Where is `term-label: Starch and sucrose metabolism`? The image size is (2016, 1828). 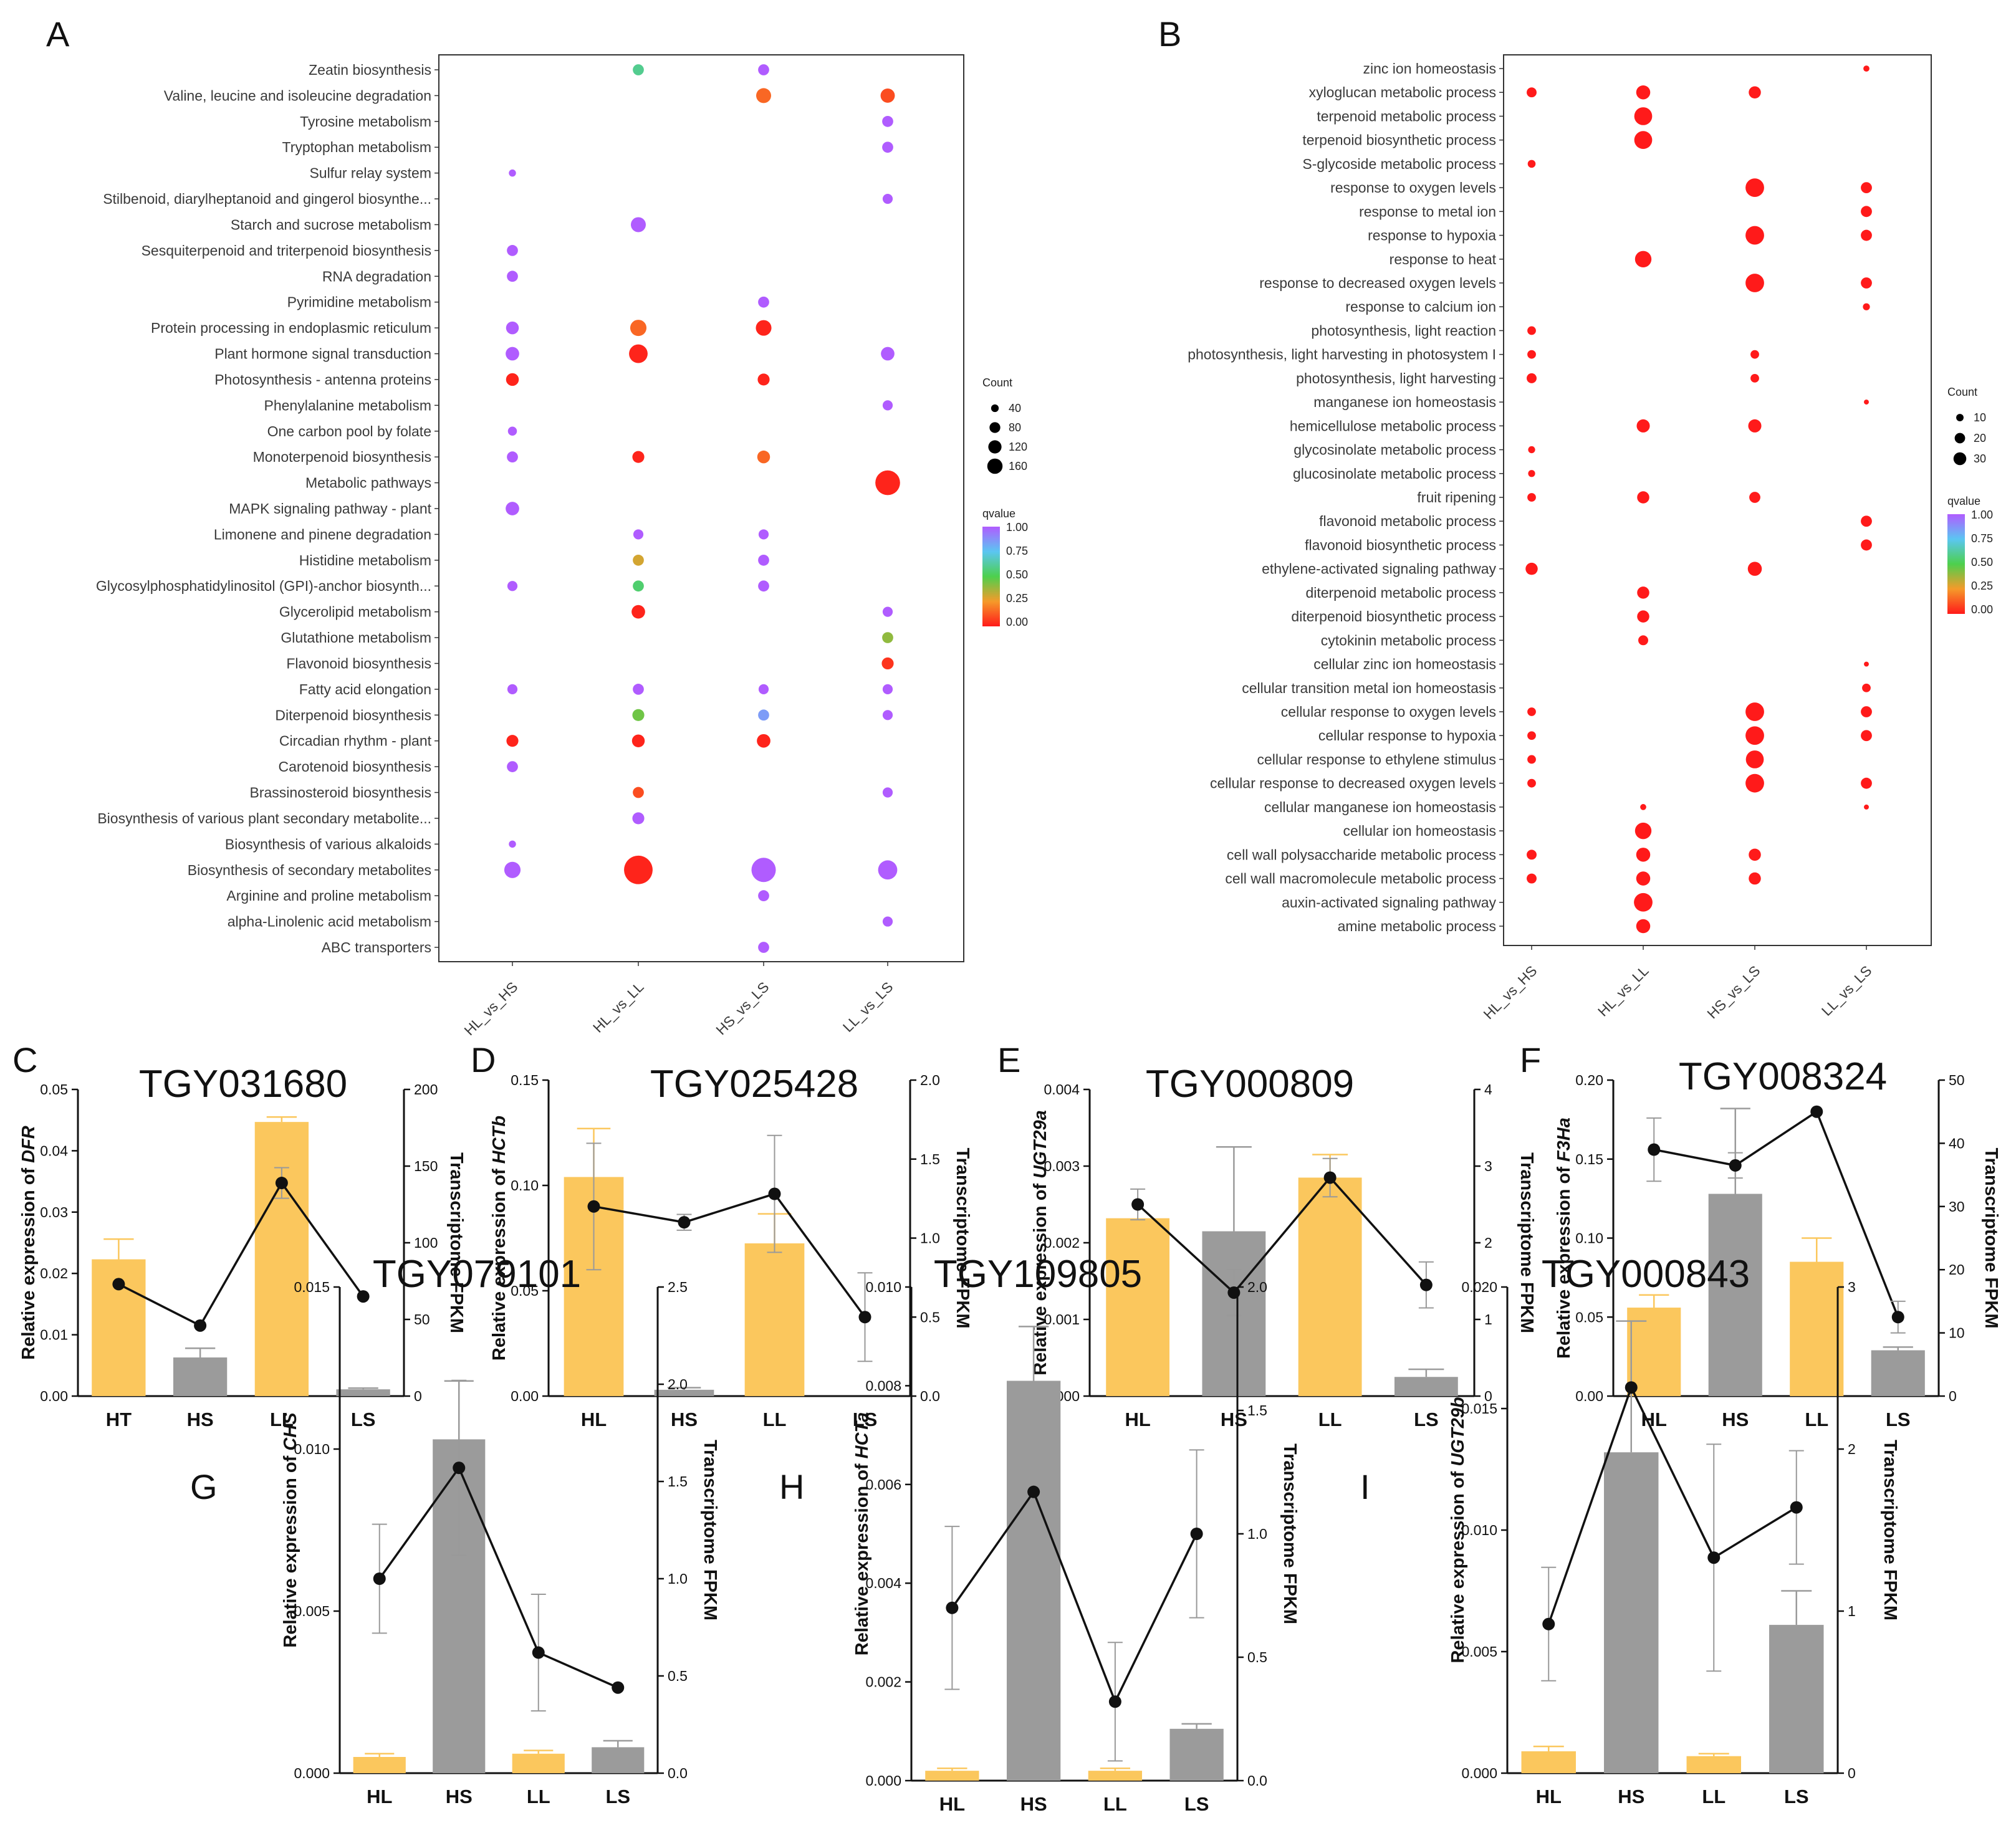
term-label: Starch and sucrose metabolism is located at coordinates (331, 224).